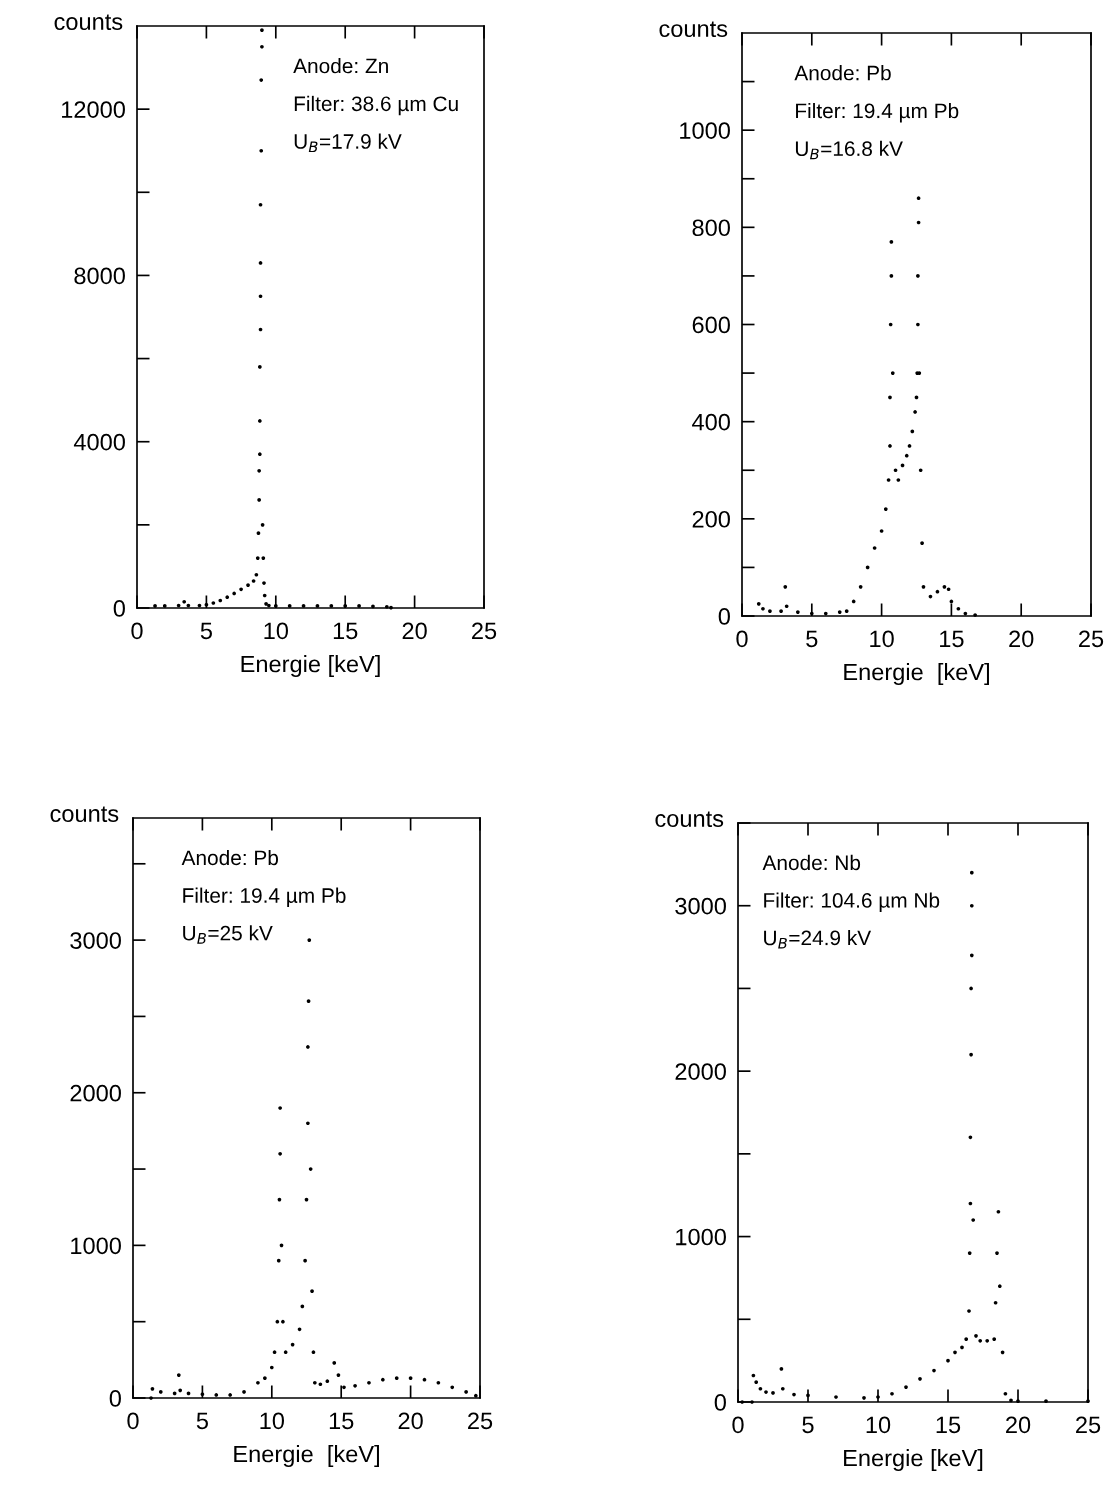 The width and height of the screenshot is (1113, 1502). What do you see at coordinates (711, 422) in the screenshot?
I see `y-tick-label: 400` at bounding box center [711, 422].